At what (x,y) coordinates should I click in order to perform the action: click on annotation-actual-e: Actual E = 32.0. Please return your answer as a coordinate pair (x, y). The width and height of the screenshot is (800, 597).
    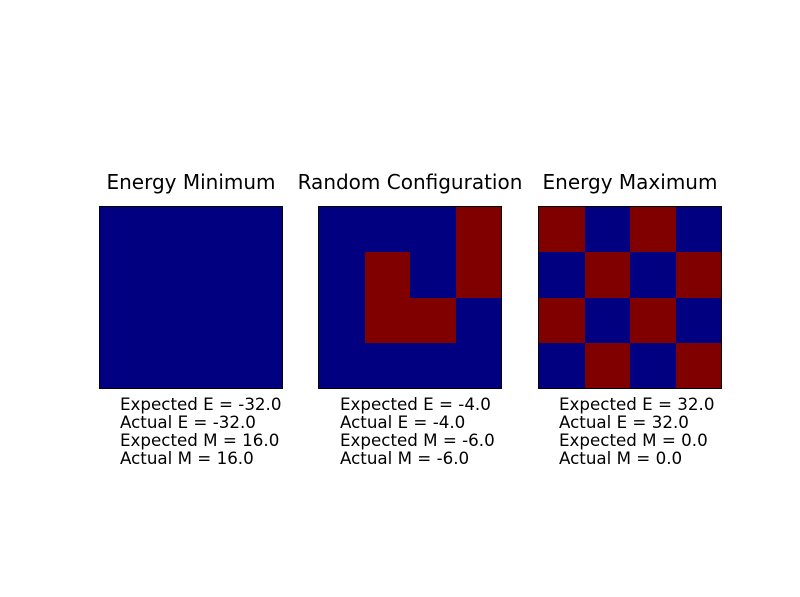
    Looking at the image, I should click on (624, 422).